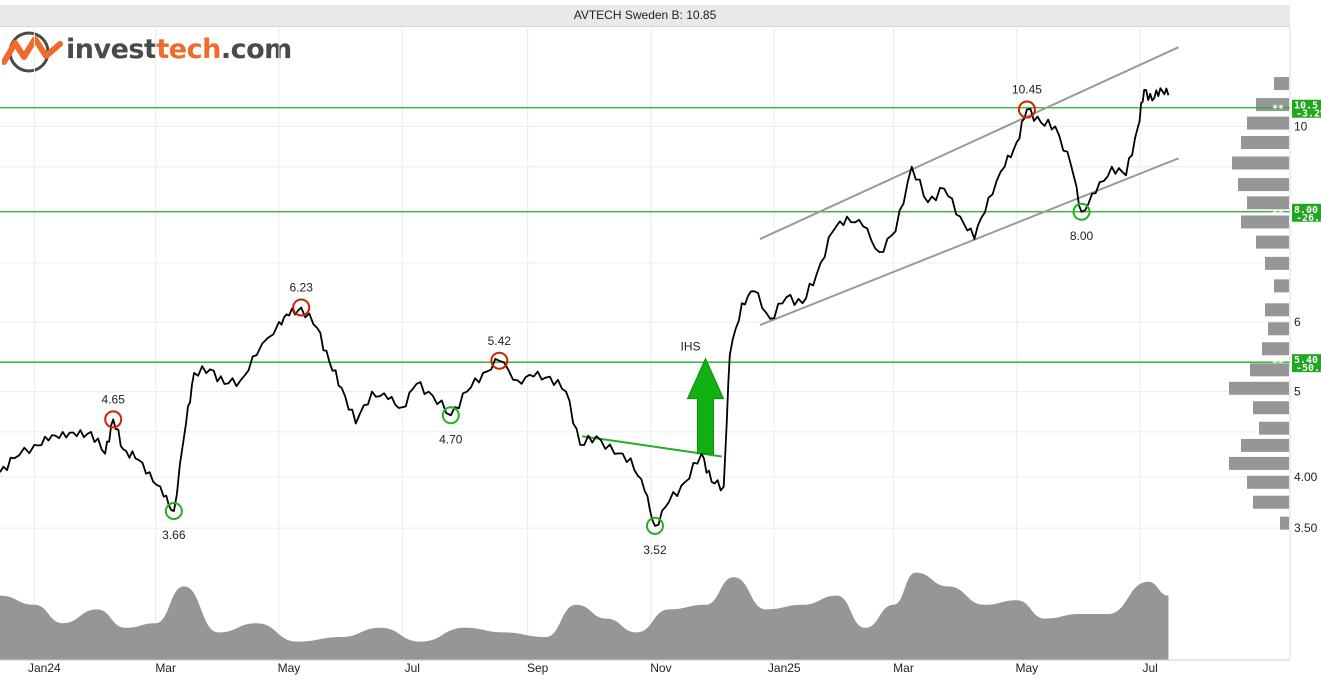  Describe the element at coordinates (1301, 126) in the screenshot. I see `y-tick-label: 10` at that location.